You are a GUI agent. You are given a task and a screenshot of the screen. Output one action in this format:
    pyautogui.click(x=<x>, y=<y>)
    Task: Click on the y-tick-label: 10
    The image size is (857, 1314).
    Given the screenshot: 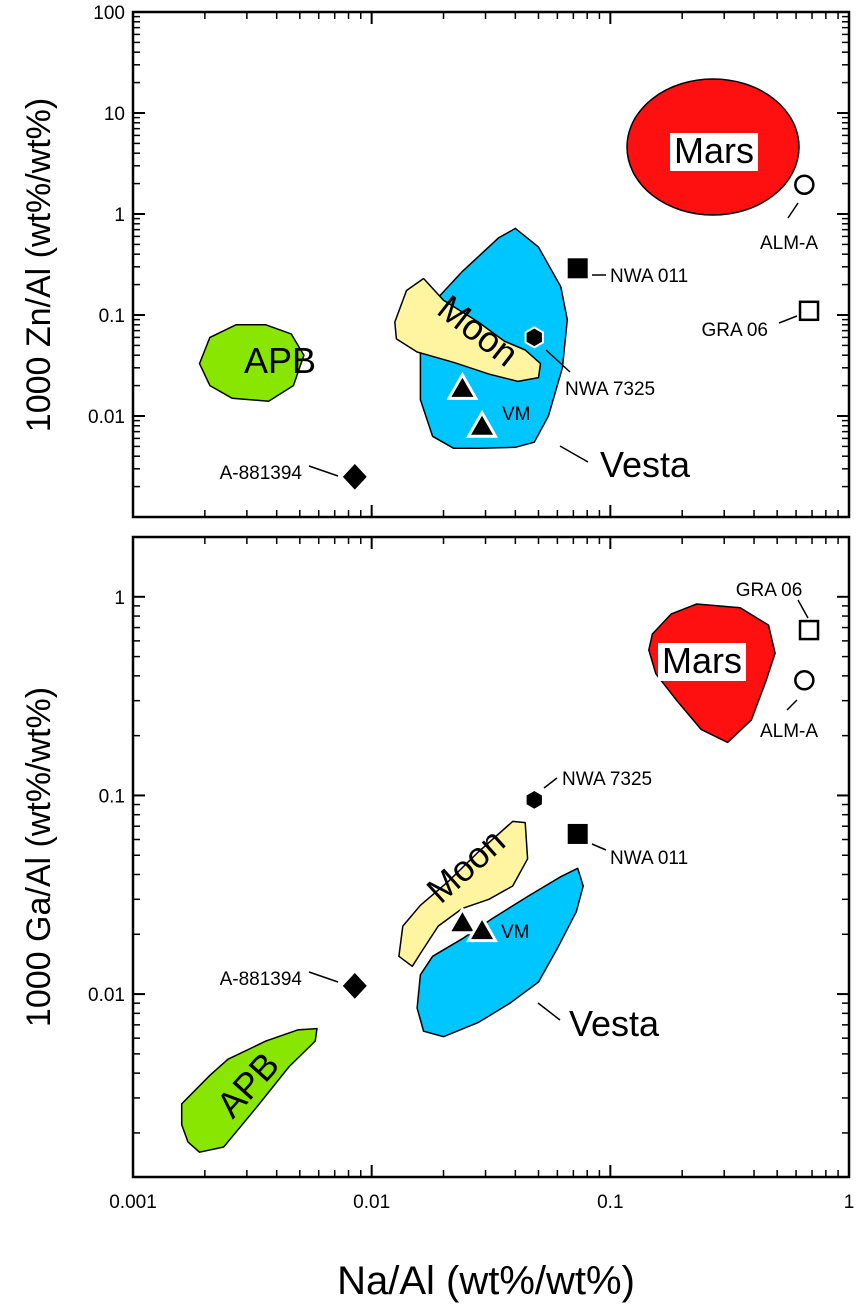 What is the action you would take?
    pyautogui.click(x=114, y=114)
    